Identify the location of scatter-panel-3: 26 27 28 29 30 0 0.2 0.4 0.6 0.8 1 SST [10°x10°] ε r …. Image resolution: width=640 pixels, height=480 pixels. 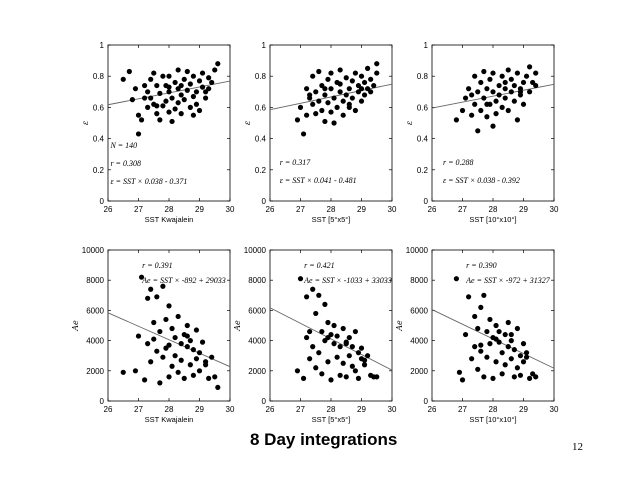
(482, 132).